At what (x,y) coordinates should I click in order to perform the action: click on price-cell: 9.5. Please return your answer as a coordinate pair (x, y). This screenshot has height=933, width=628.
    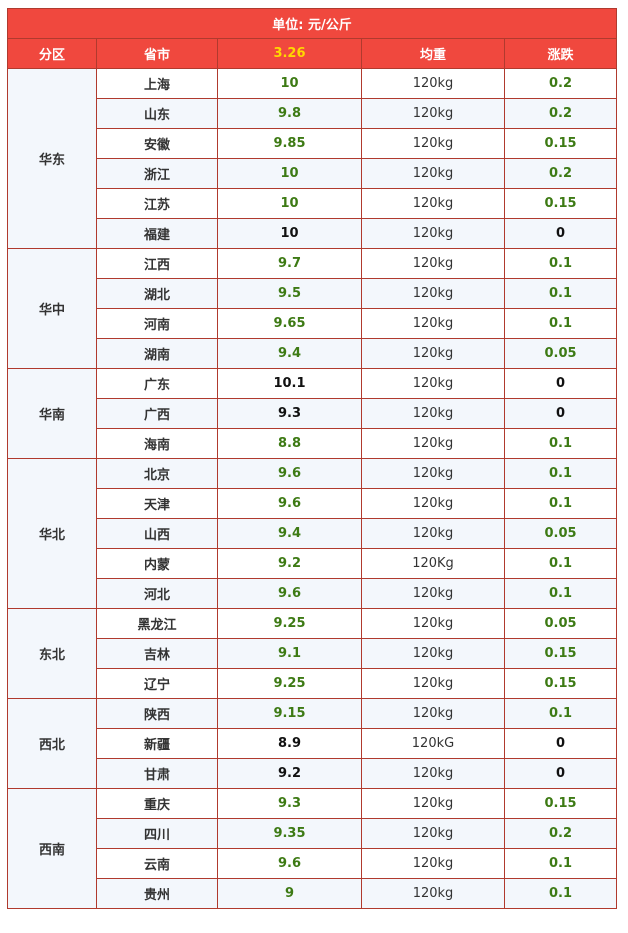
    Looking at the image, I should click on (289, 293).